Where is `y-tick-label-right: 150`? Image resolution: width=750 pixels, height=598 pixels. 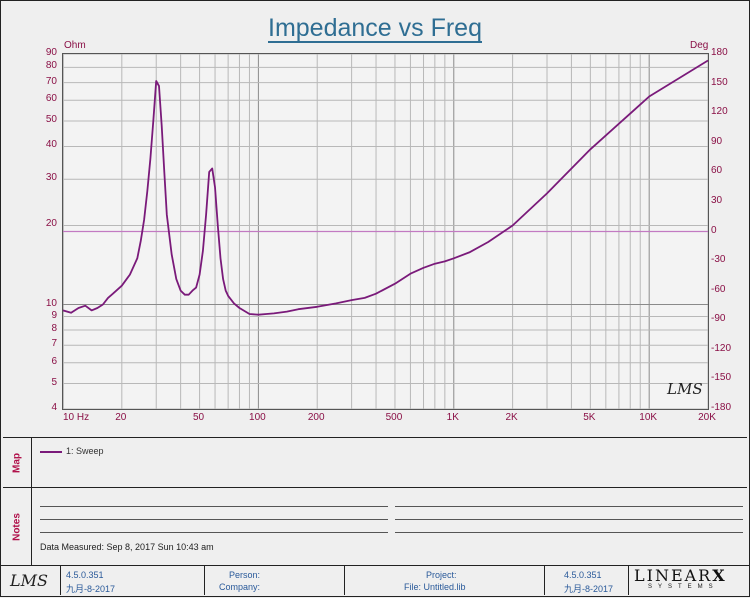 y-tick-label-right: 150 is located at coordinates (719, 82).